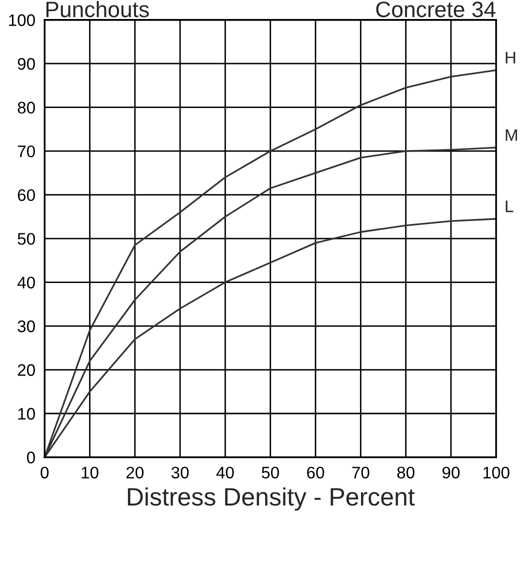  Describe the element at coordinates (225, 472) in the screenshot. I see `x-tick-label: 40` at that location.